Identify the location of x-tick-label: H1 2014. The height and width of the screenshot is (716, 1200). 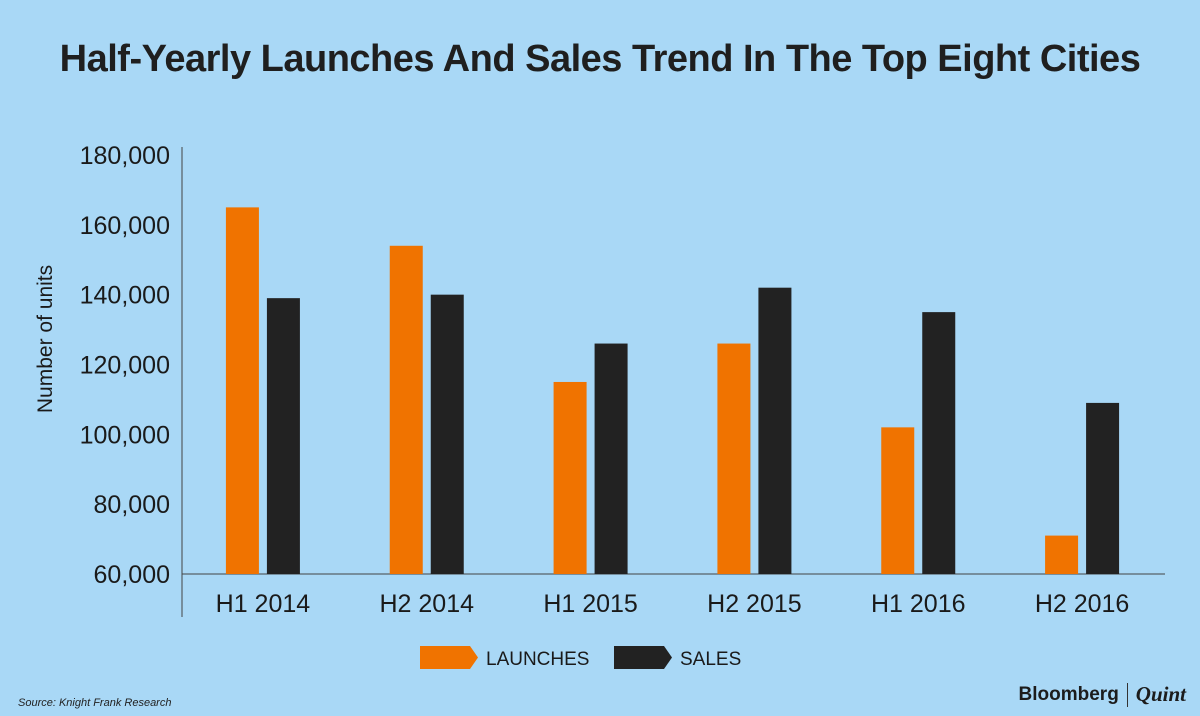
(263, 604).